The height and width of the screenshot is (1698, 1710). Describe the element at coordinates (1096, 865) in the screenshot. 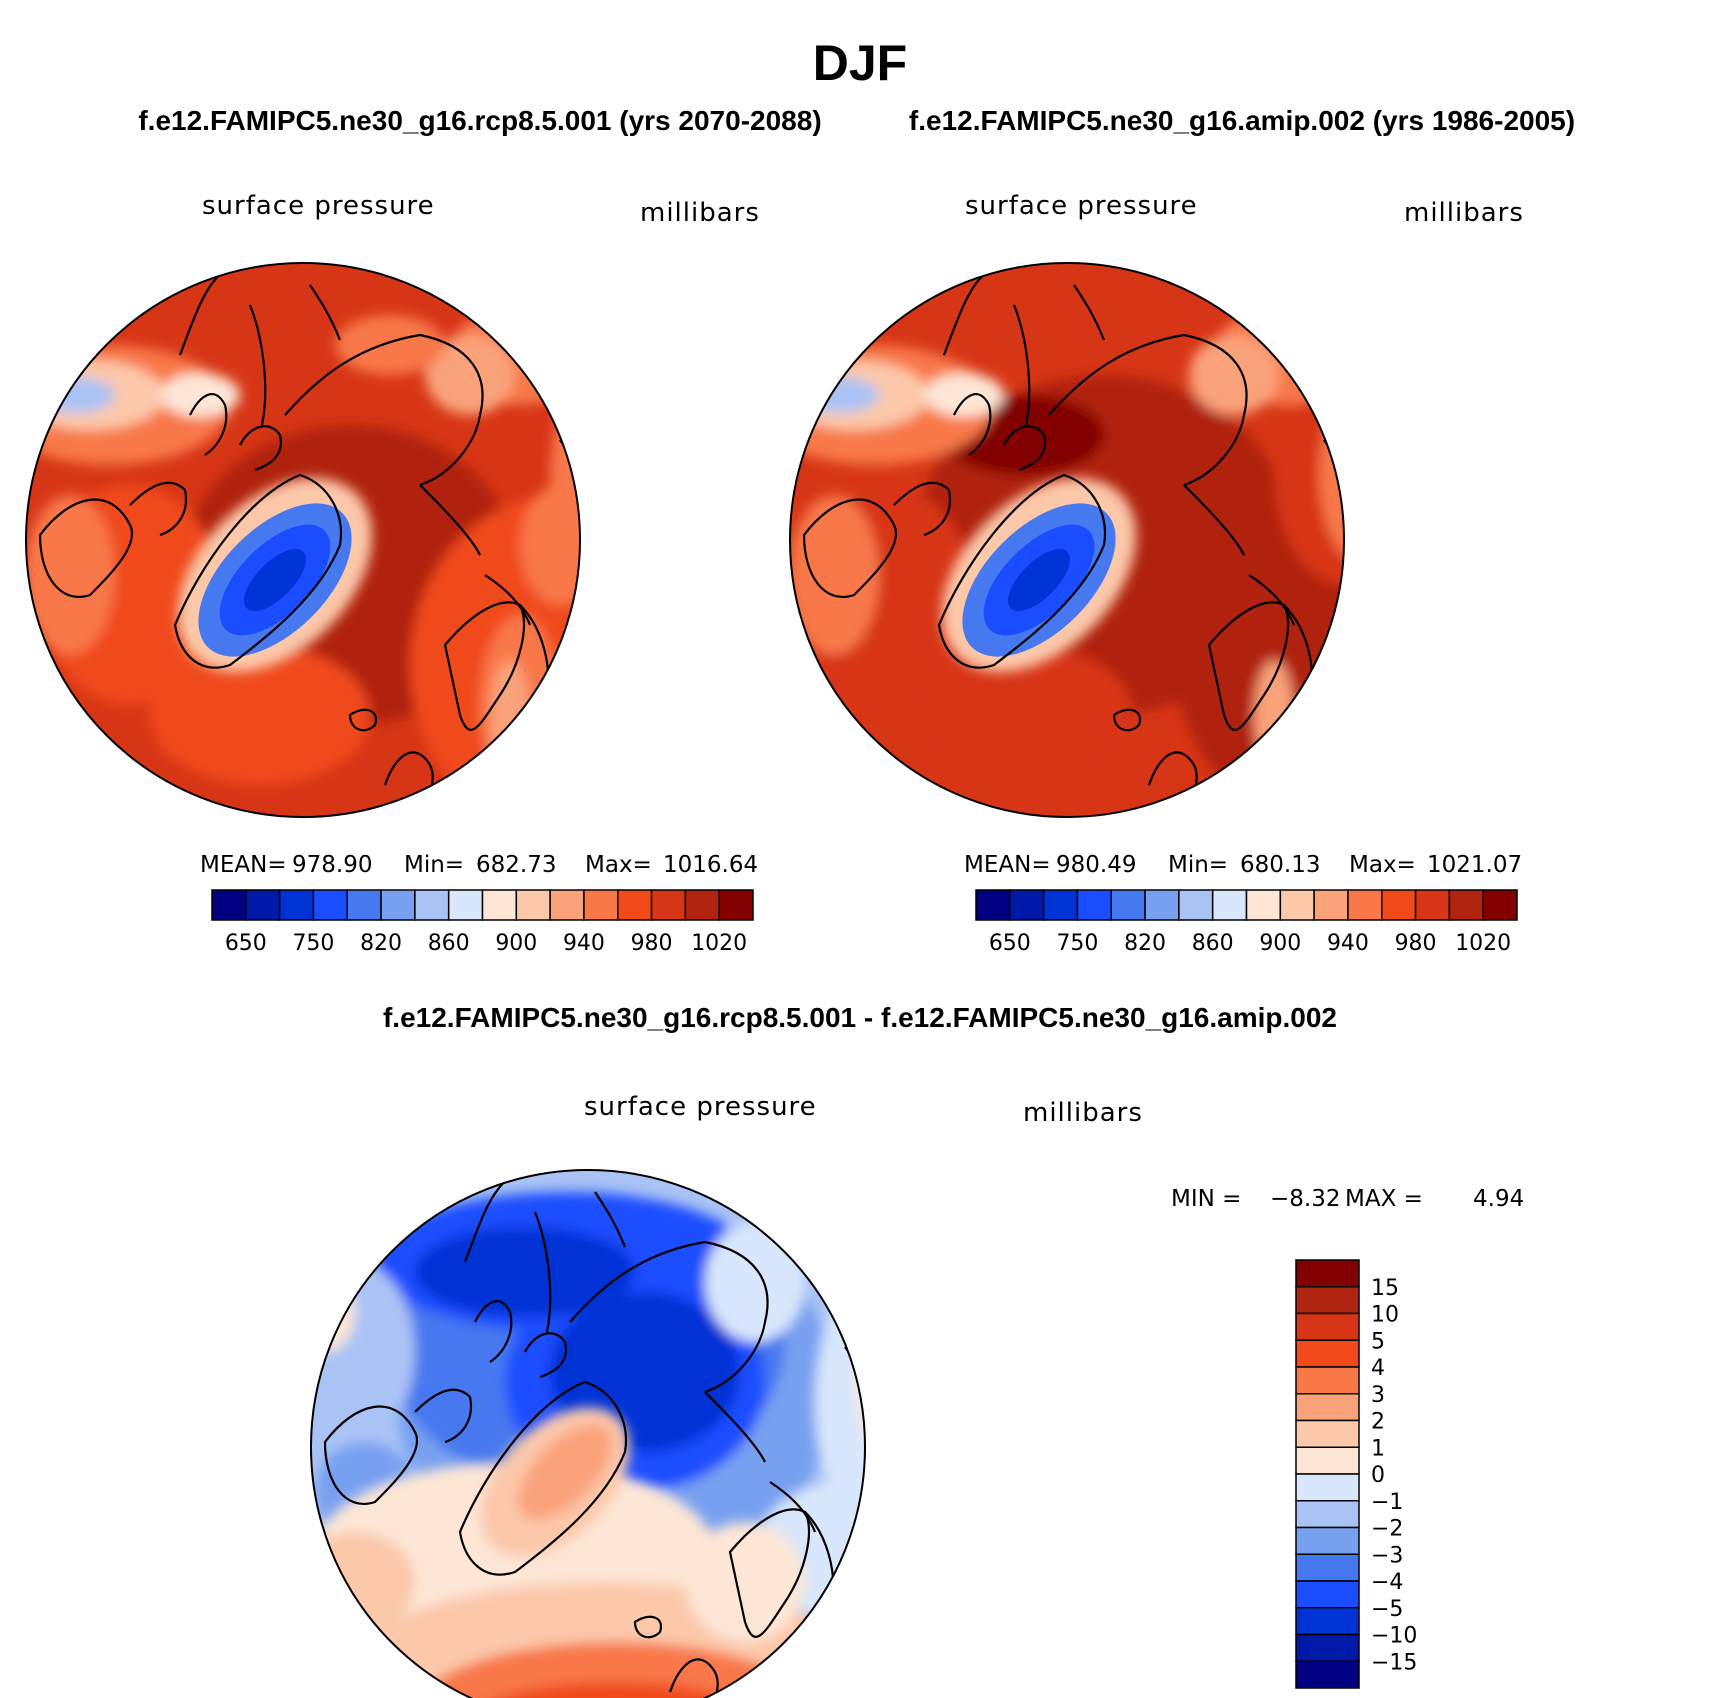

I see `panel-right-mean-value: 980.49` at that location.